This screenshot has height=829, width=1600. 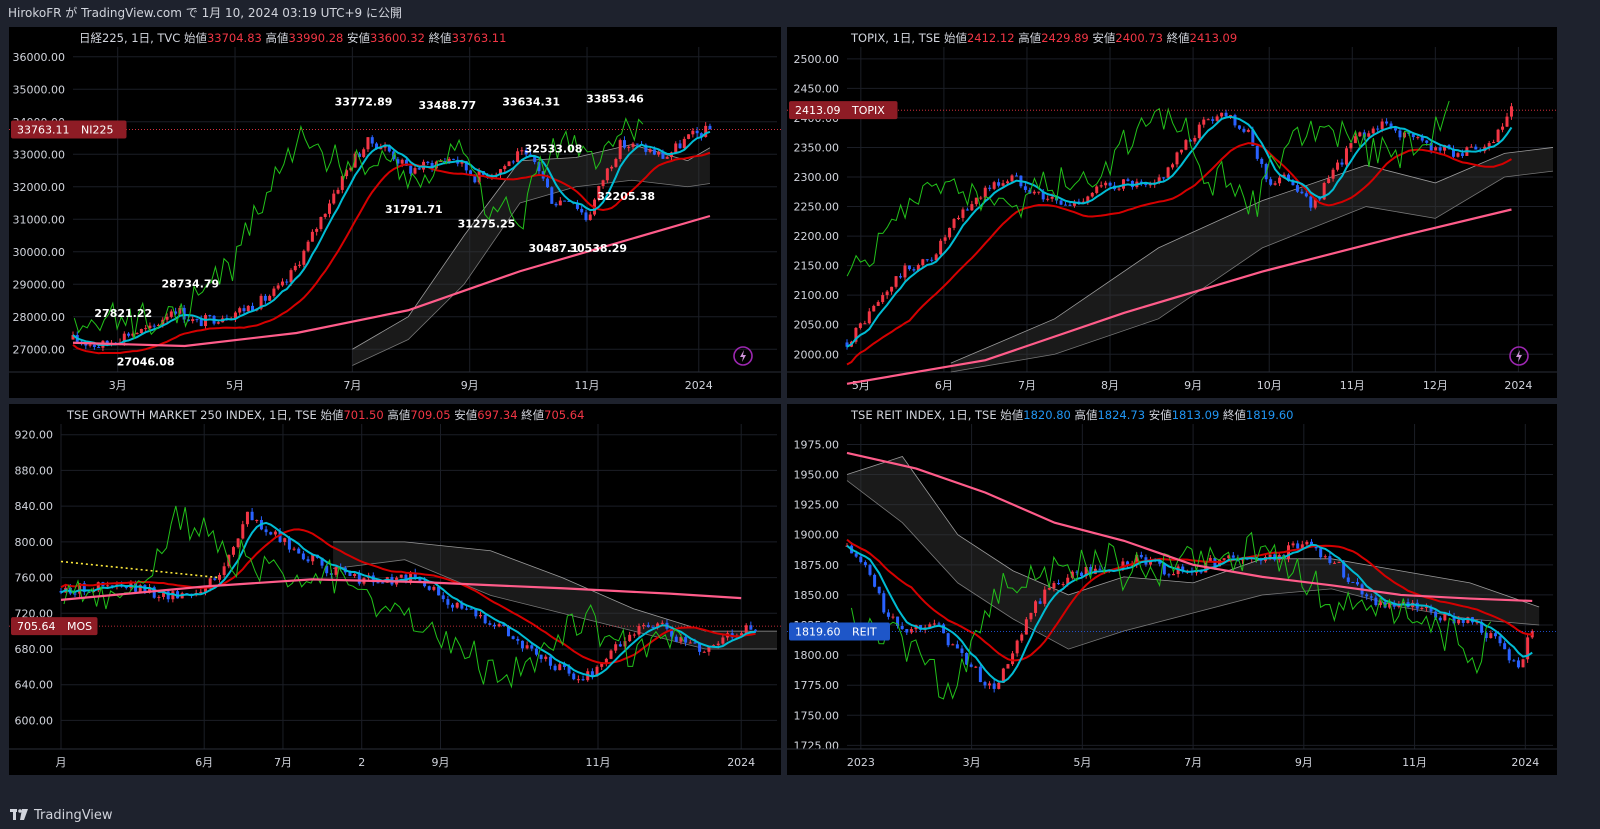 I want to click on ohlc-value: 705.64, so click(x=564, y=415).